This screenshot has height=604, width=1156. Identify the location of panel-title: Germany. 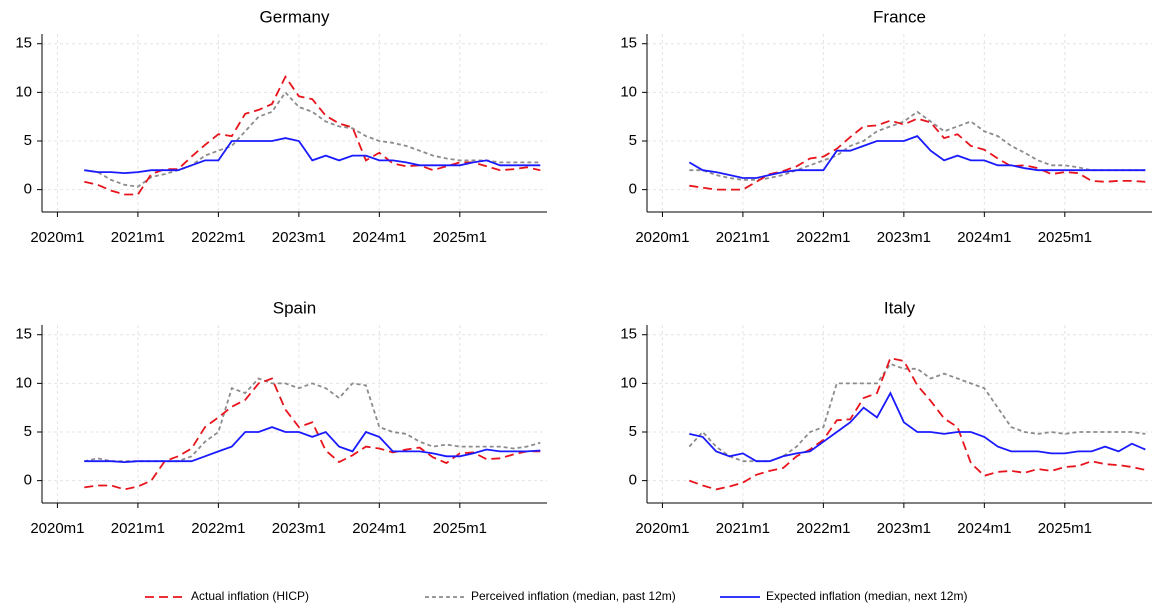
(295, 16).